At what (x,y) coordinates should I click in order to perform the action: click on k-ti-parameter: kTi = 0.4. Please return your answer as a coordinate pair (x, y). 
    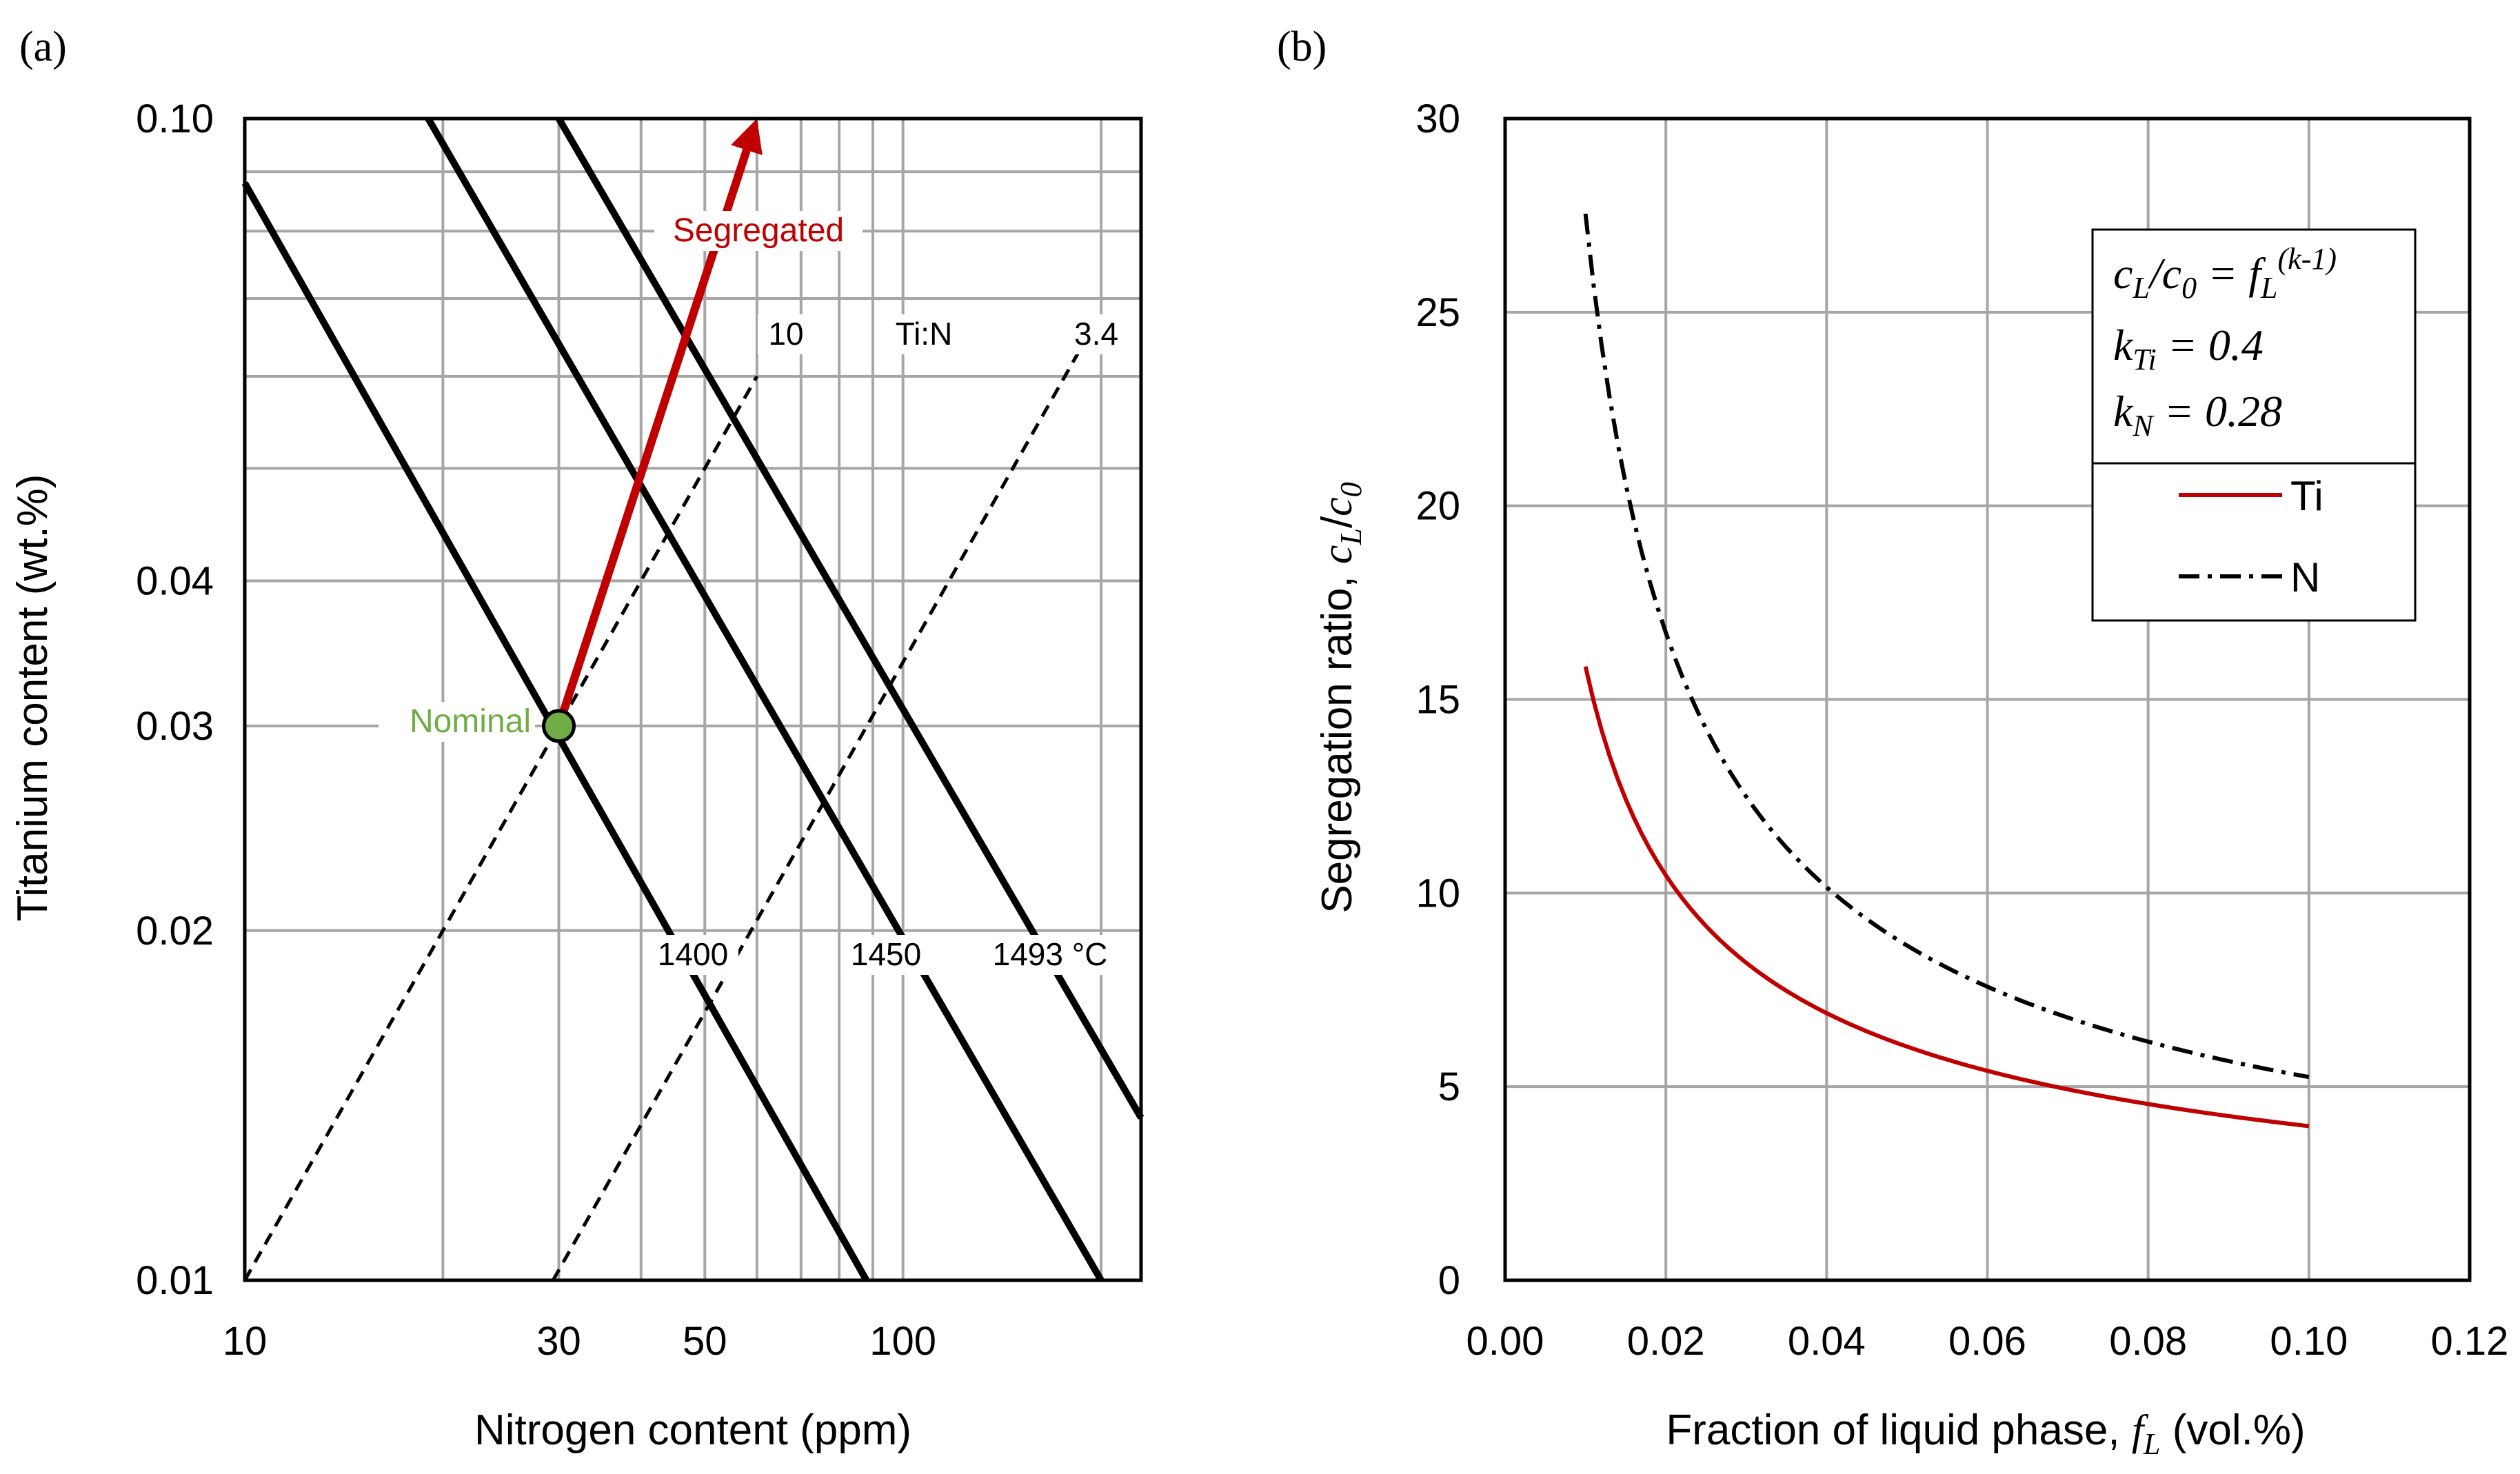
    Looking at the image, I should click on (2188, 348).